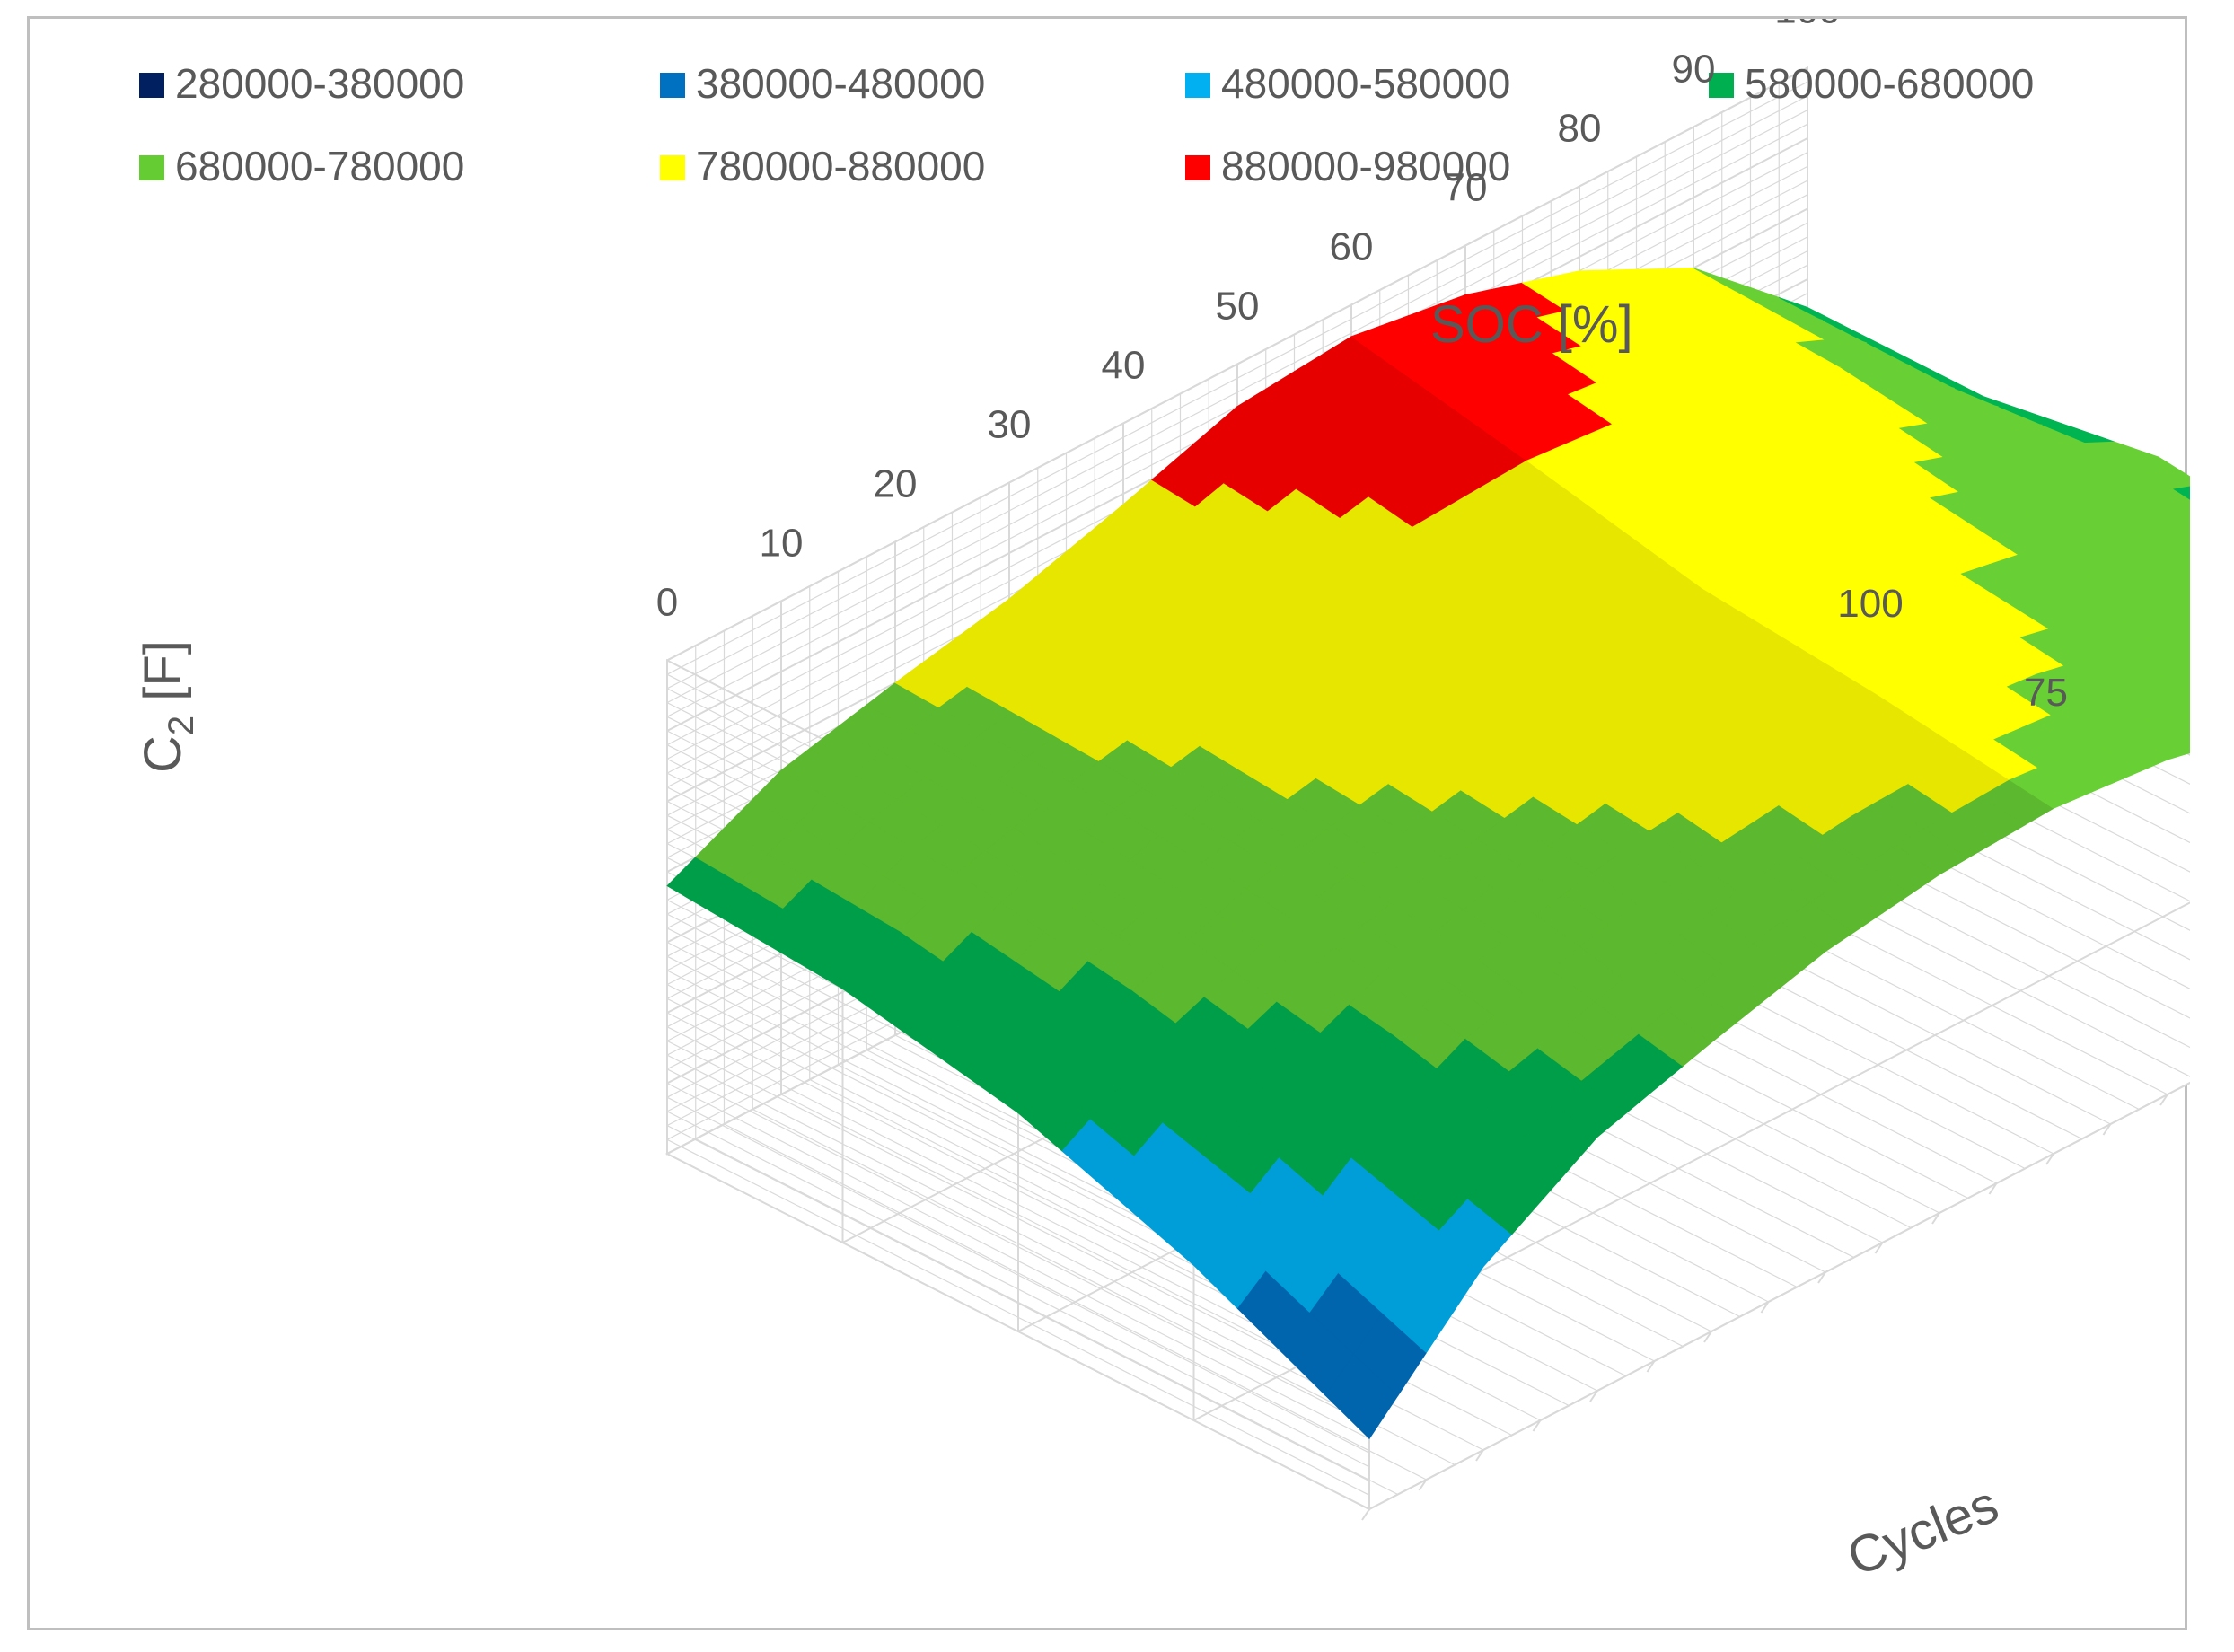 This screenshot has width=2234, height=1652. Describe the element at coordinates (667, 603) in the screenshot. I see `soc-tick-label: 0` at that location.